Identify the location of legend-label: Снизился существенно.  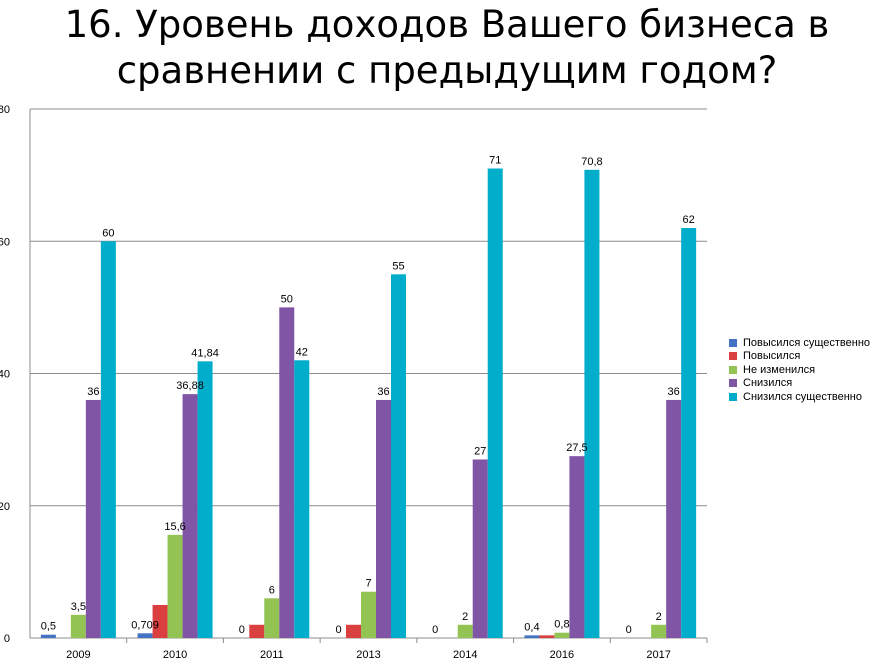
(802, 396).